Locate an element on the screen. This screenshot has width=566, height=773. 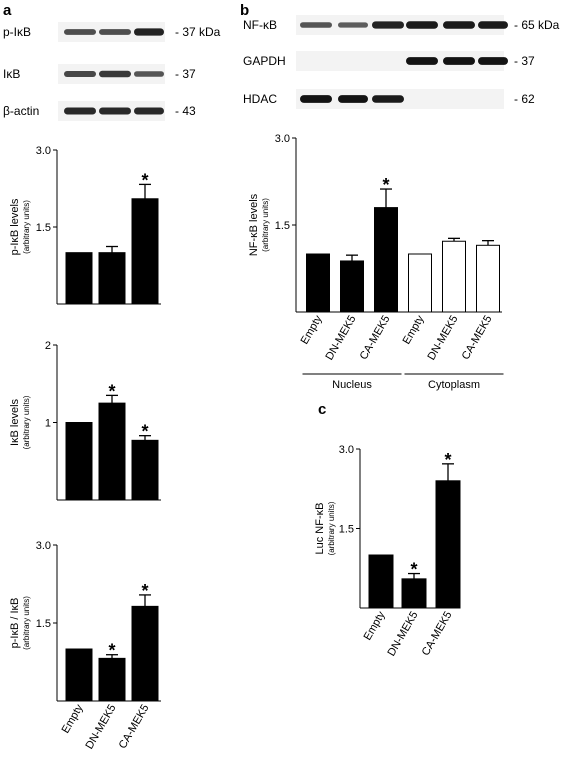
y-axis-label: Luc NF-κB is located at coordinates (320, 529).